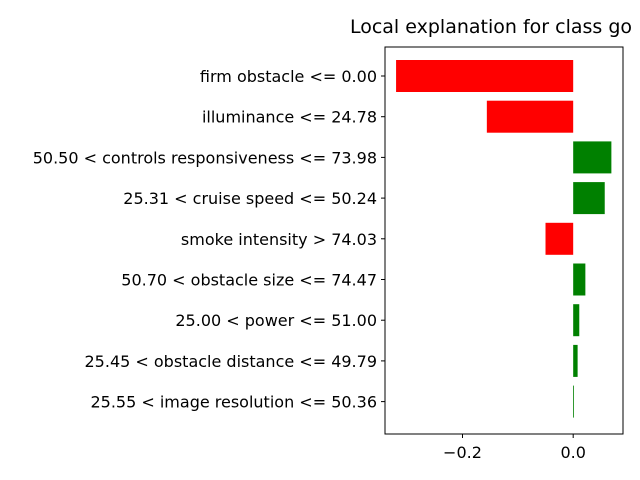 The height and width of the screenshot is (480, 640). I want to click on category-label-7: 25.45 < obstacle distance <= 49.79, so click(231, 361).